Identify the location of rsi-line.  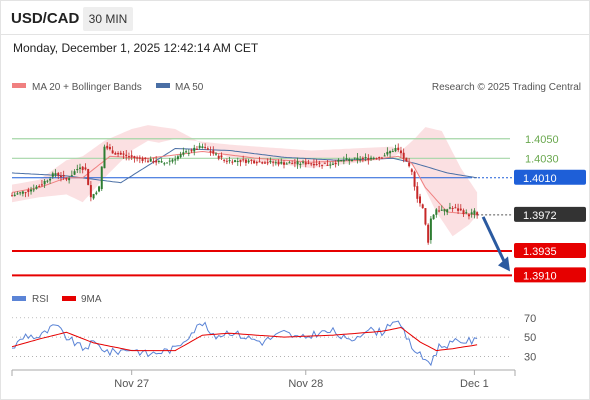
(244, 343).